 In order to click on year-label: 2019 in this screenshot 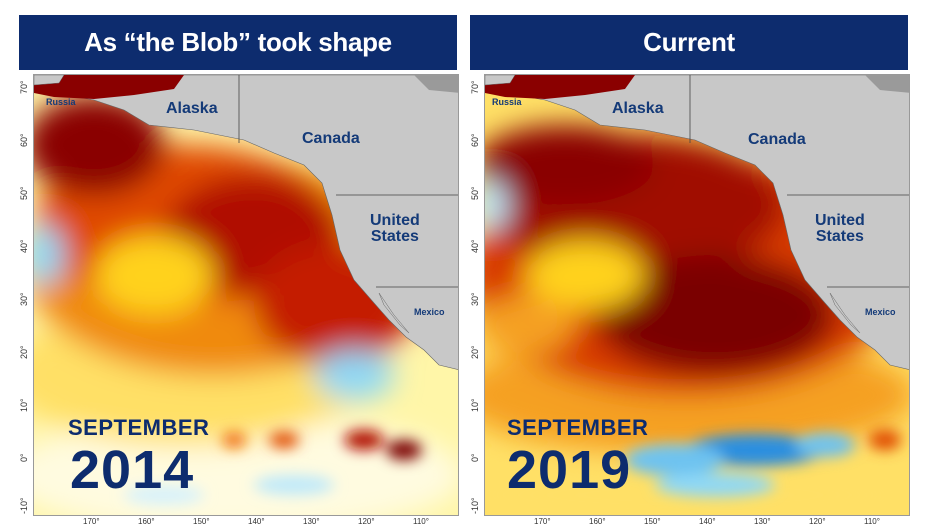, I will do `click(569, 470)`.